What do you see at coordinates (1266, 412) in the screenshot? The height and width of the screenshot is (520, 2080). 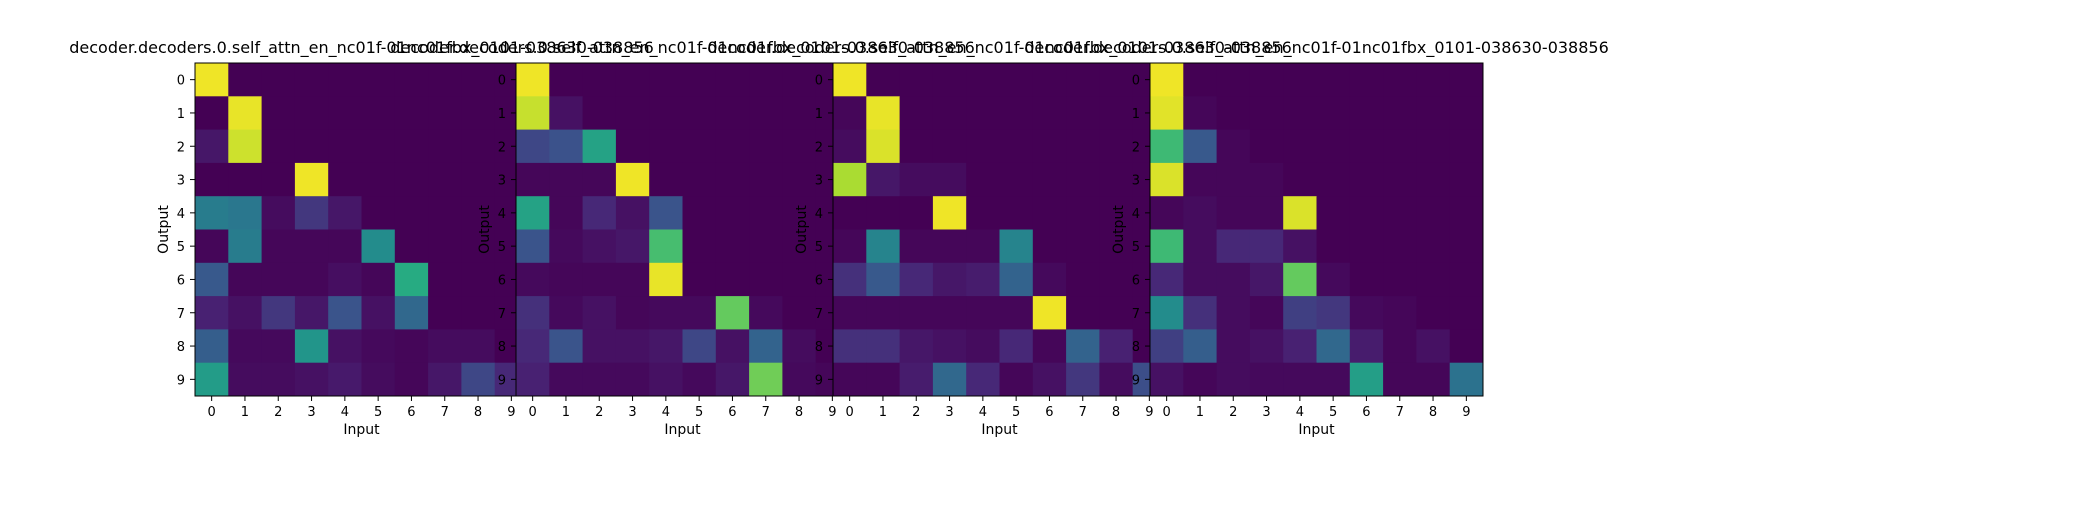 I see `x-tick-label: 3` at bounding box center [1266, 412].